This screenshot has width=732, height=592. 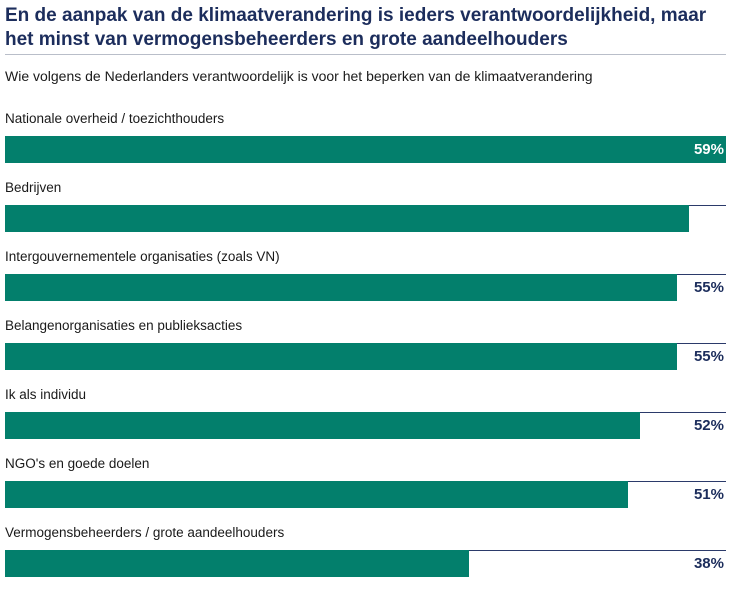 I want to click on category-label: Nationale overheid / toezichthouders, so click(x=115, y=118).